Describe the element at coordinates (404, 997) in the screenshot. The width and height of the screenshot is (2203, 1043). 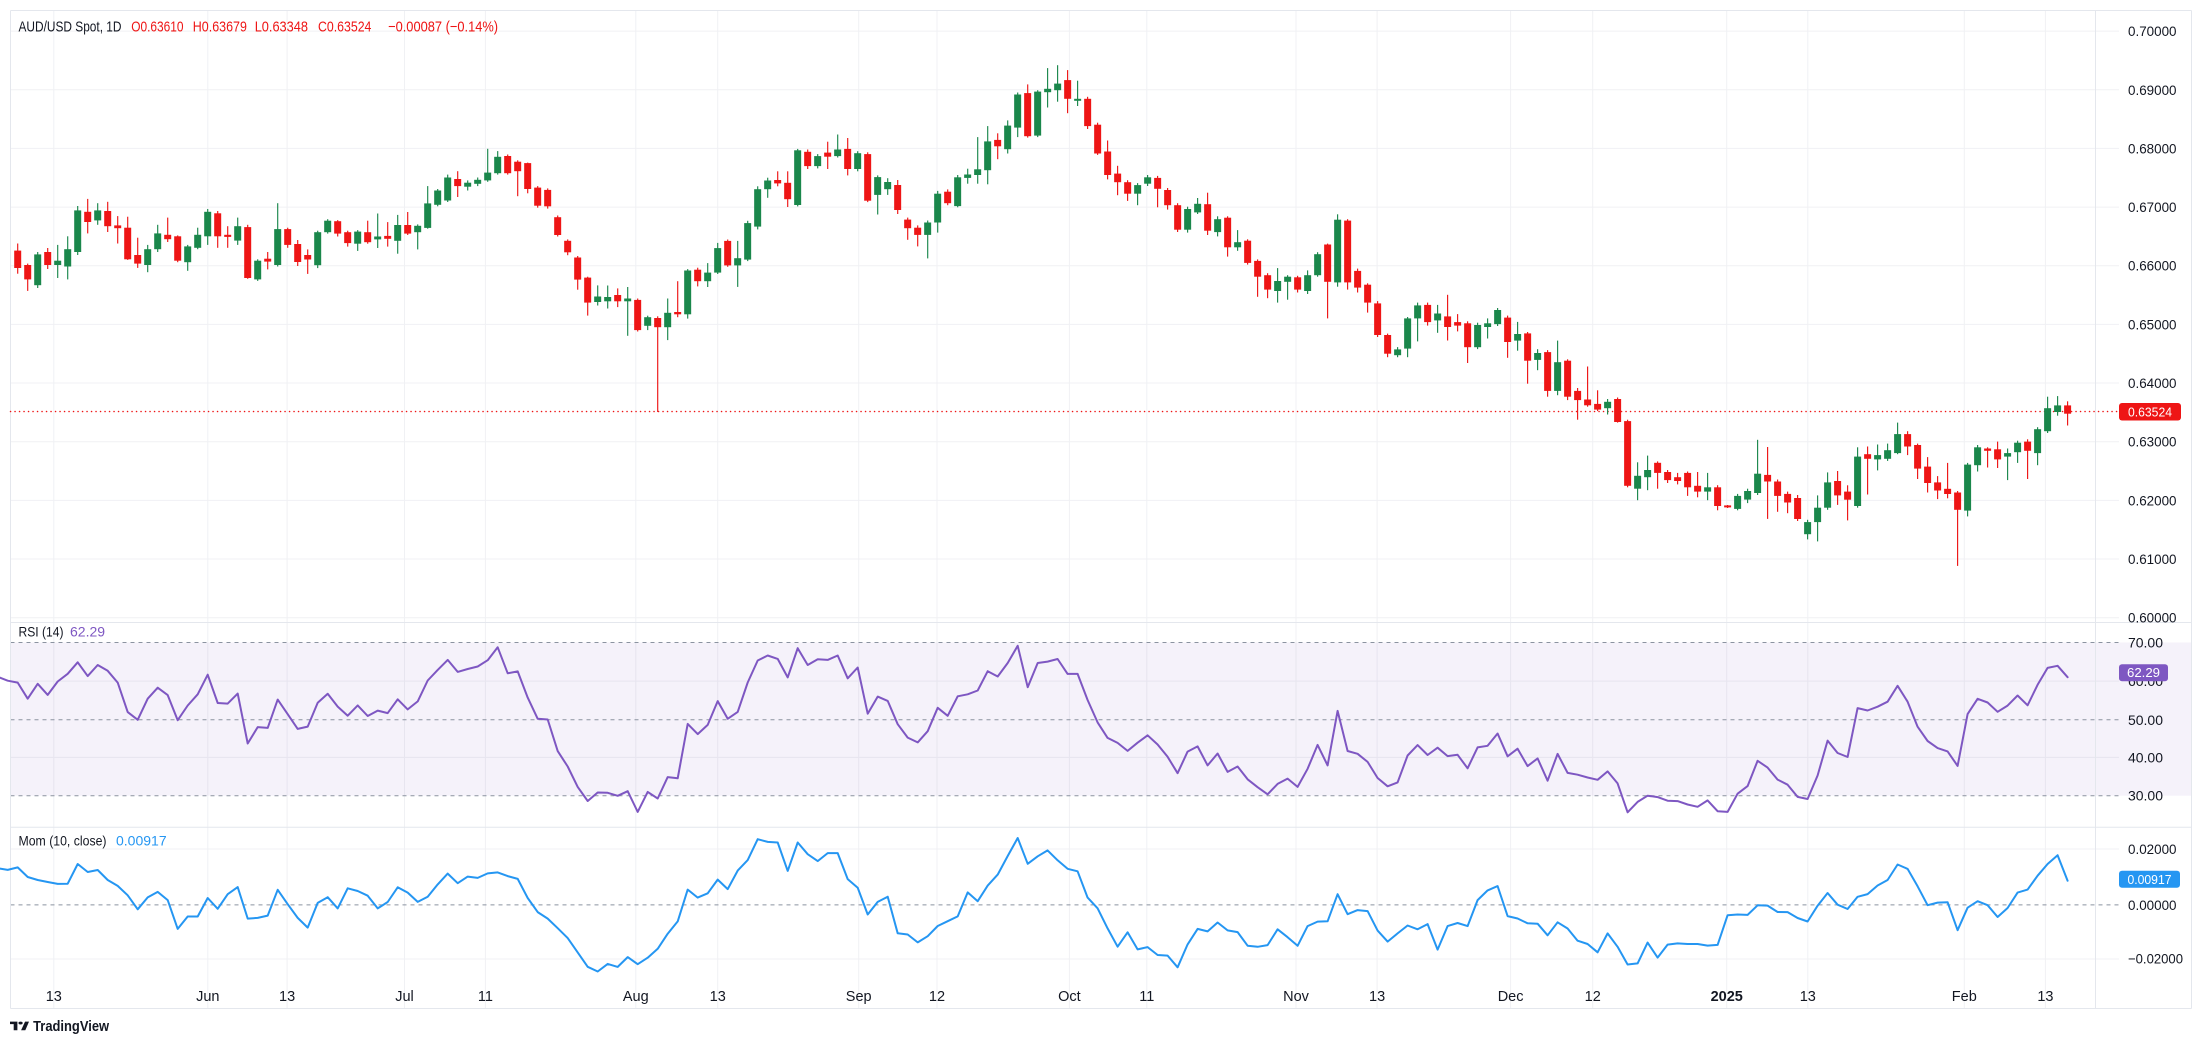
I see `svg-text: Jul` at that location.